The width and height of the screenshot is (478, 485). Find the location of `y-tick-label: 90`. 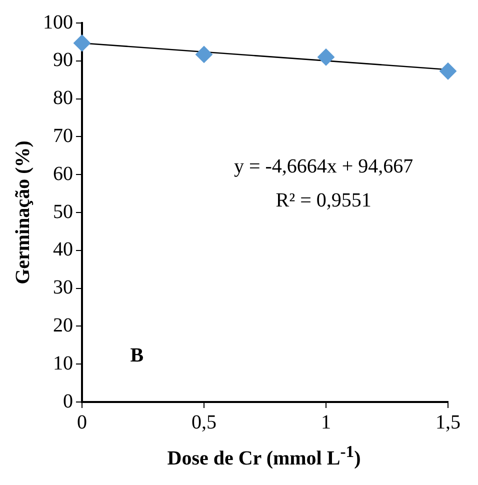

y-tick-label: 90 is located at coordinates (63, 60).